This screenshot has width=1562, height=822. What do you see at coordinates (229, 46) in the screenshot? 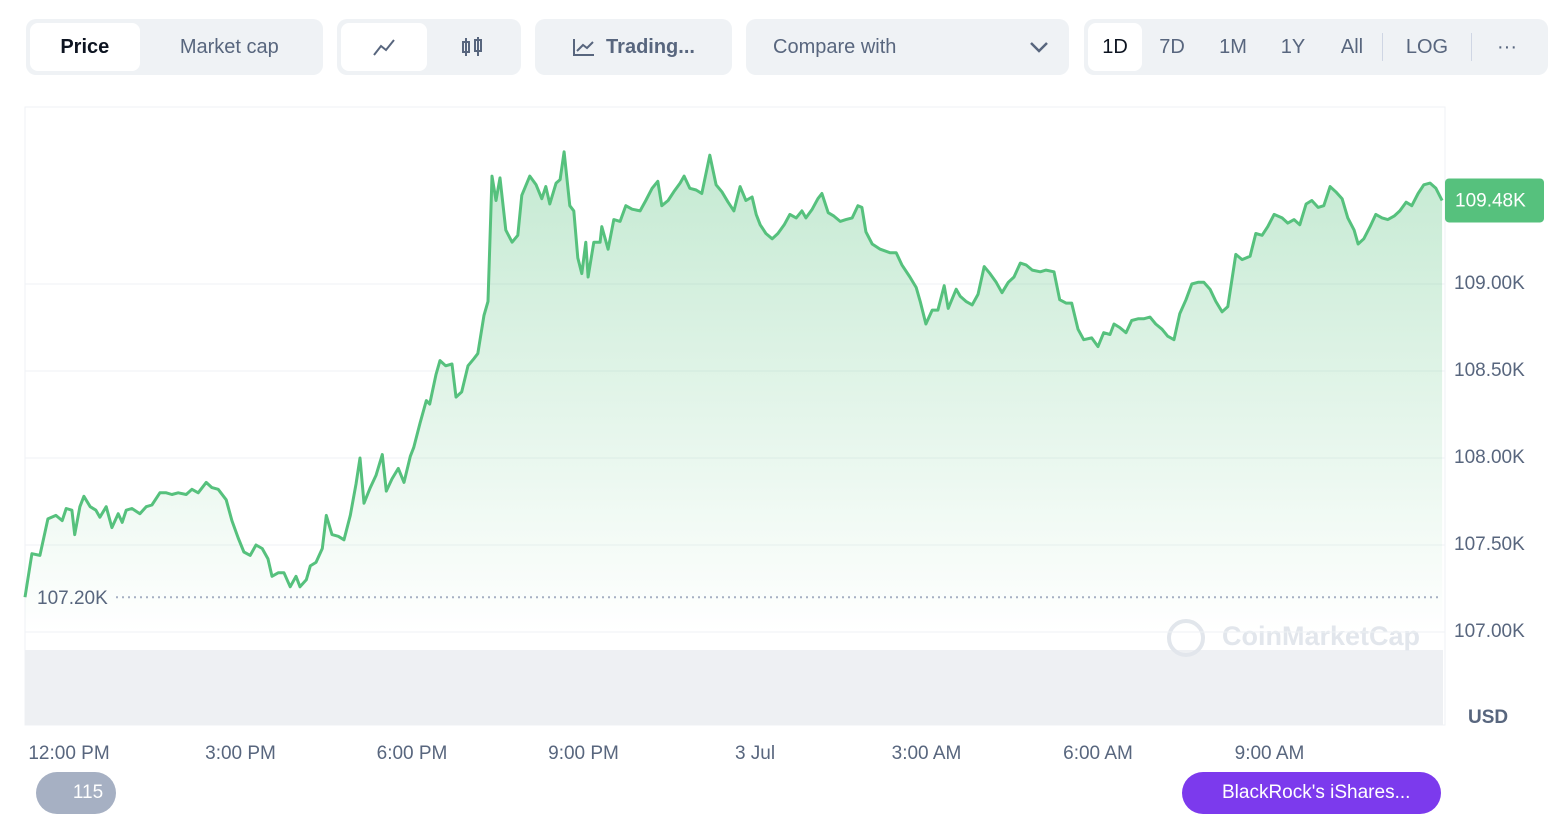
I see `market-cap-tab: Market cap` at bounding box center [229, 46].